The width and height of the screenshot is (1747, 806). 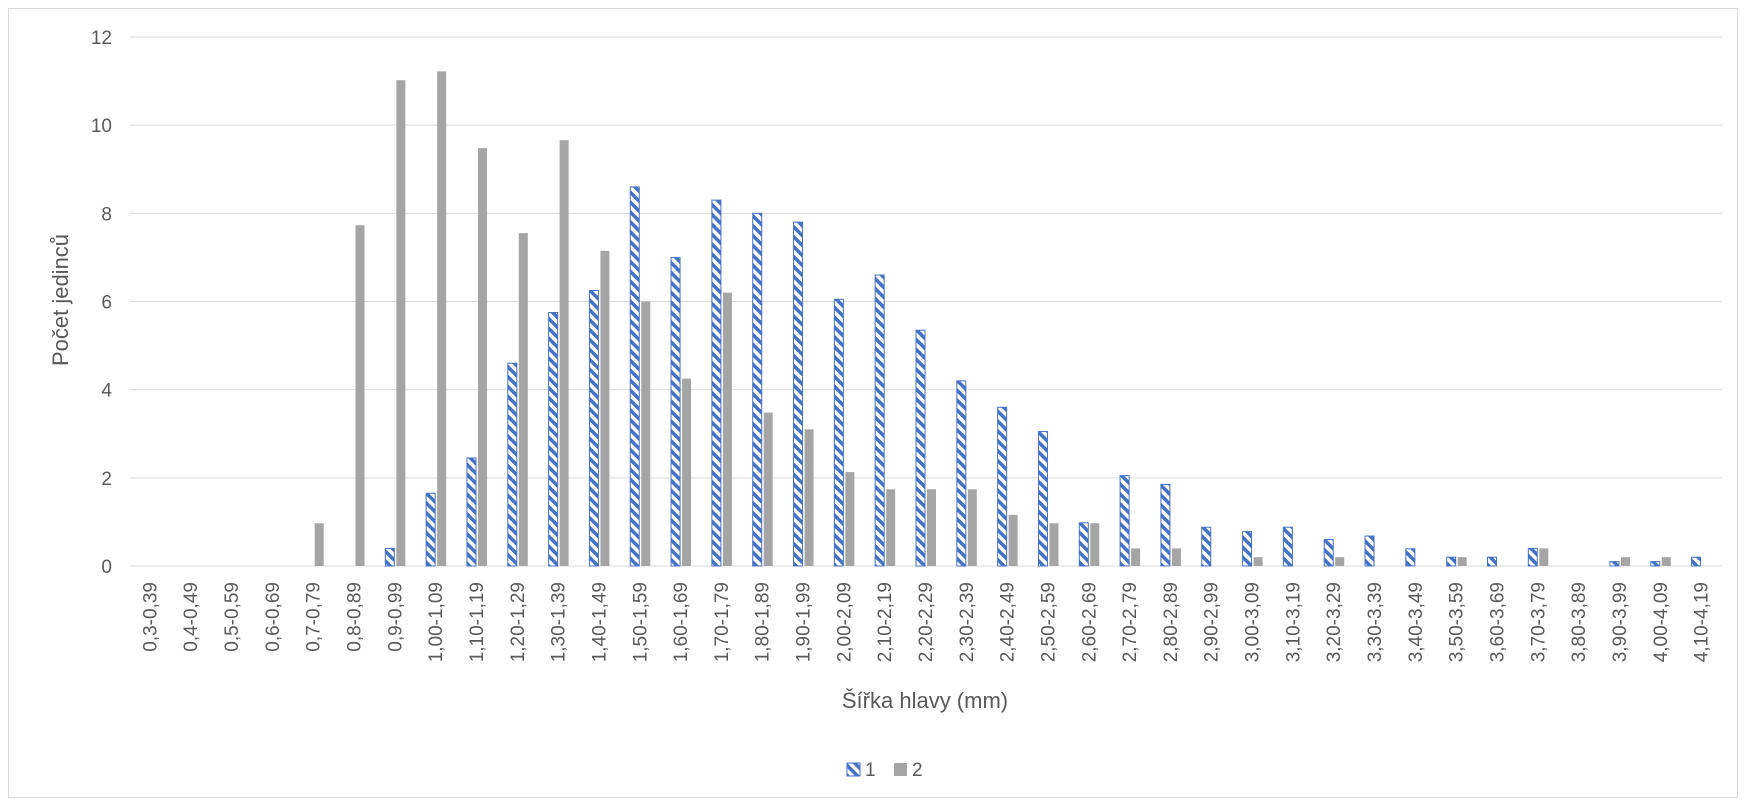 What do you see at coordinates (844, 622) in the screenshot?
I see `x-tick-label: 2,00-2,09` at bounding box center [844, 622].